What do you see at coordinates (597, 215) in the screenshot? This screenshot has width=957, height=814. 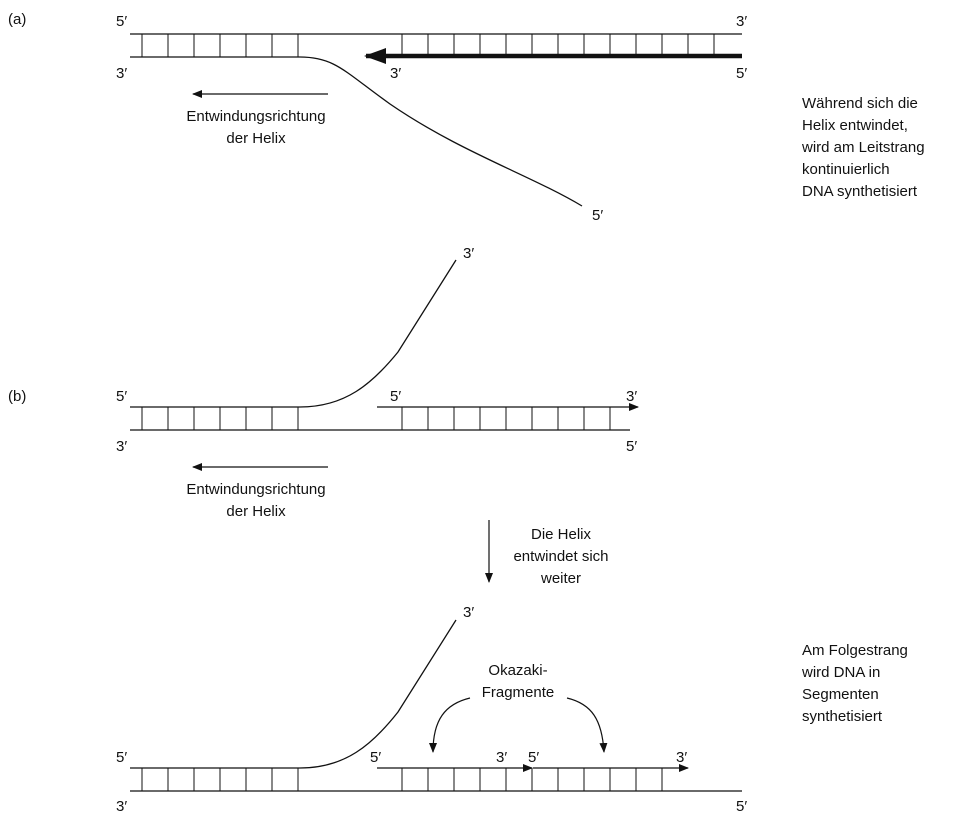 I see `panel-a-unwound-strand-end: 5′` at bounding box center [597, 215].